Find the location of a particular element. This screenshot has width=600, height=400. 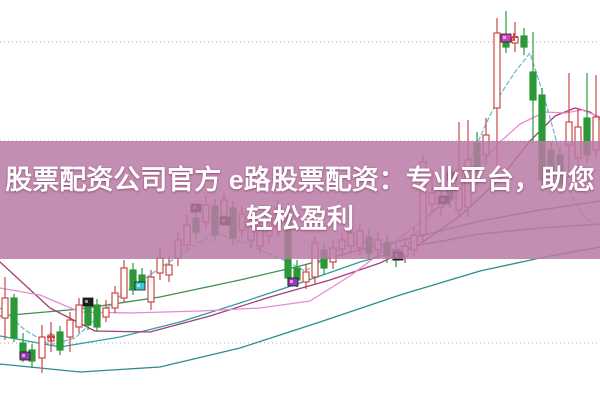

promo-banner-line2: 轻松盈利 is located at coordinates (300, 219).